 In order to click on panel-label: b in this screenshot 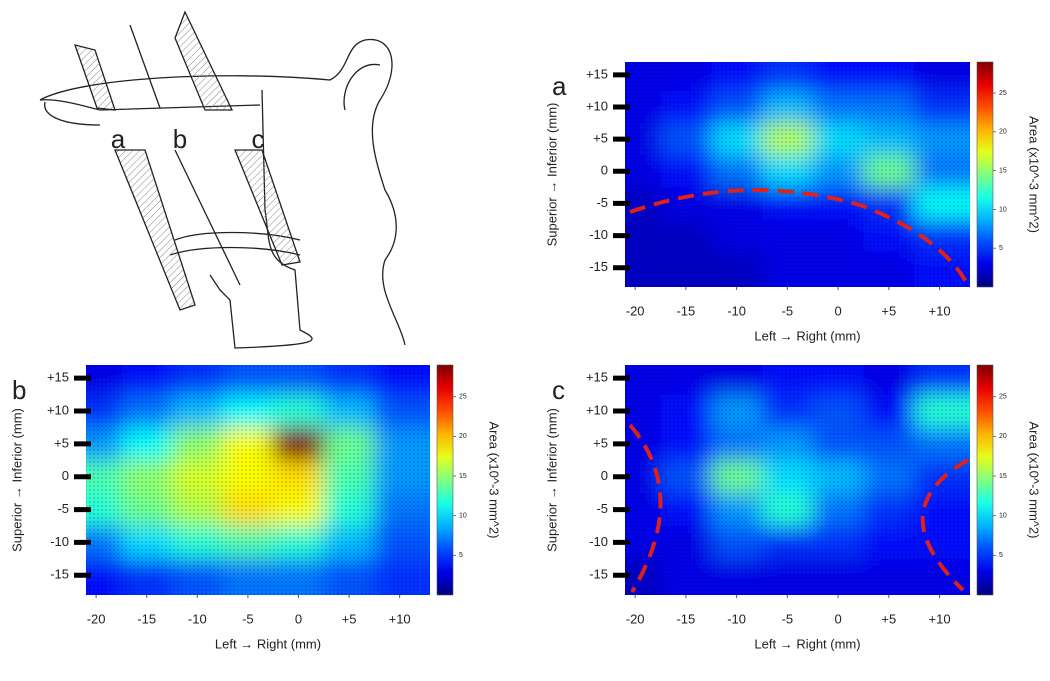, I will do `click(19, 390)`.